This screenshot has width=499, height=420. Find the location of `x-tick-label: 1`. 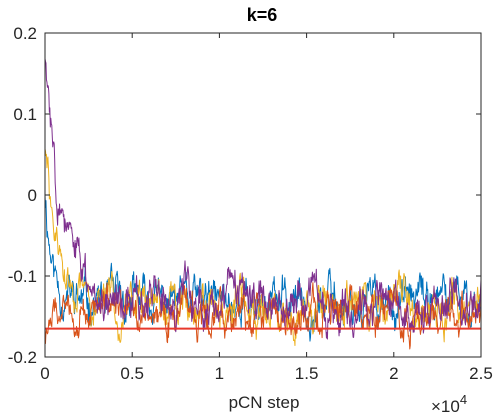

x-tick-label: 1 is located at coordinates (219, 373).